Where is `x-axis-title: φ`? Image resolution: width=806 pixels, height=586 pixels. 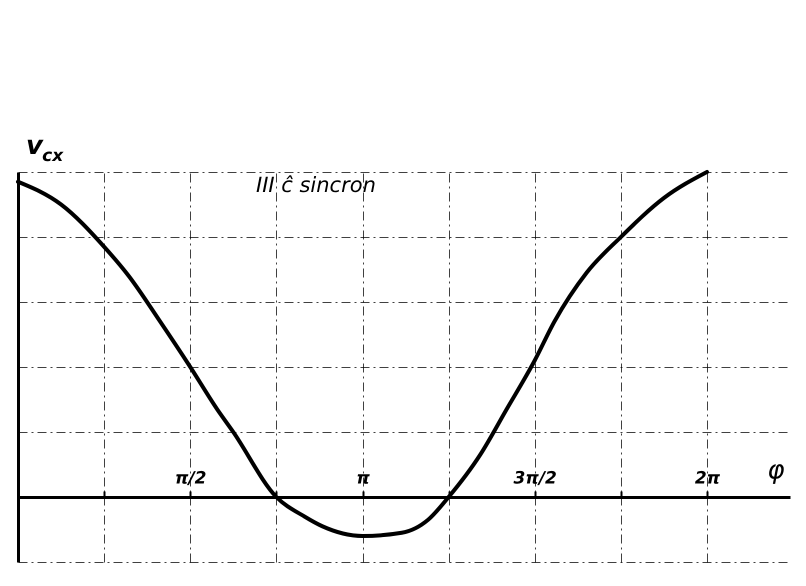 x-axis-title: φ is located at coordinates (775, 471).